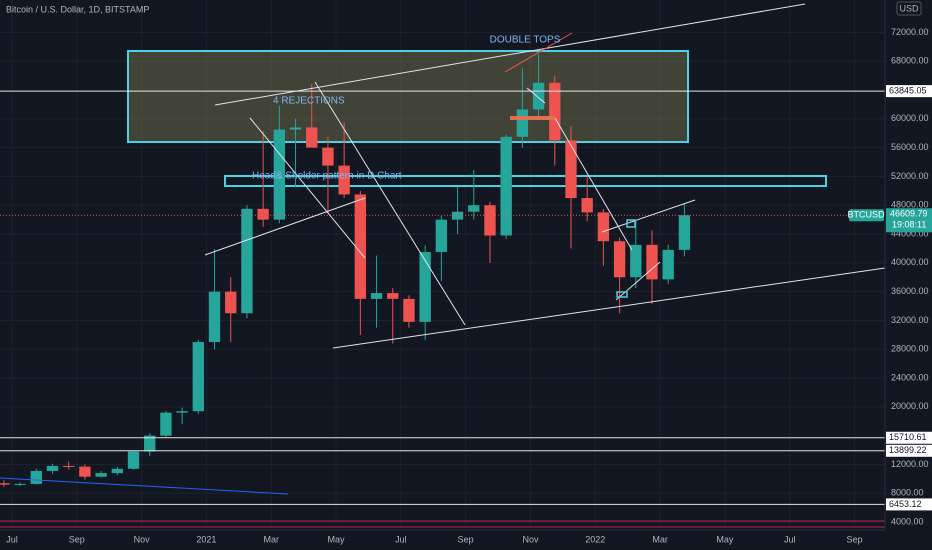 This screenshot has height=550, width=932. What do you see at coordinates (910, 147) in the screenshot?
I see `y-tick-label: 56000.00` at bounding box center [910, 147].